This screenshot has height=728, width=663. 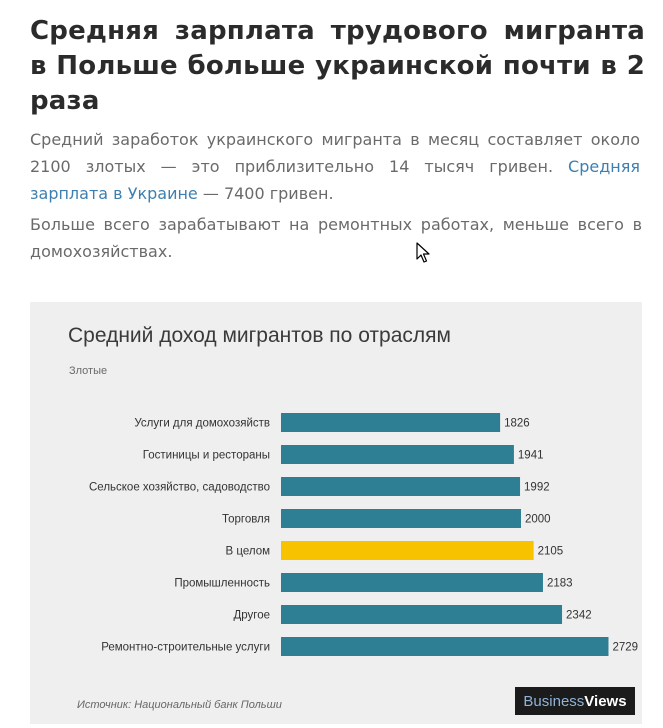 I want to click on value-label: 2000, so click(x=538, y=520).